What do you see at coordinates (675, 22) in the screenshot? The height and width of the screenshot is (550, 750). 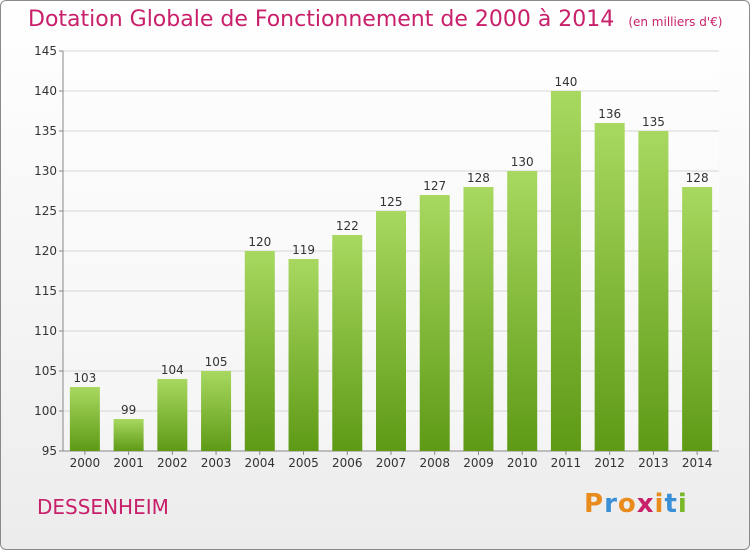 I see `chart-unit: (en milliers d'€)` at bounding box center [675, 22].